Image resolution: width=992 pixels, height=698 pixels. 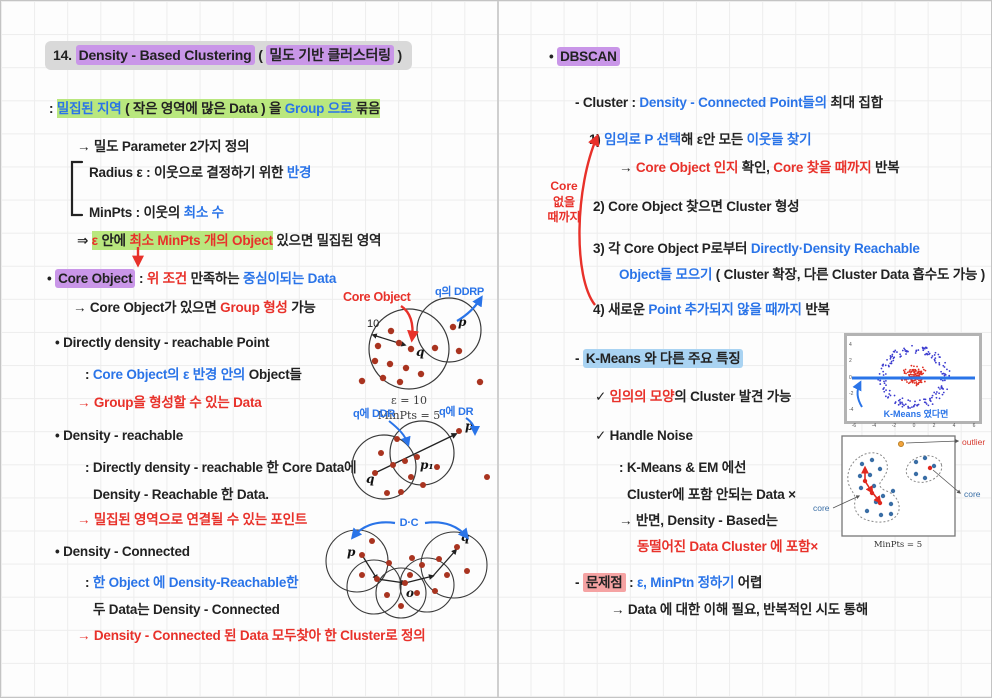 I want to click on diagram-density-reachable: q p₁ p q에 DDR q에 DR, so click(x=420, y=452).